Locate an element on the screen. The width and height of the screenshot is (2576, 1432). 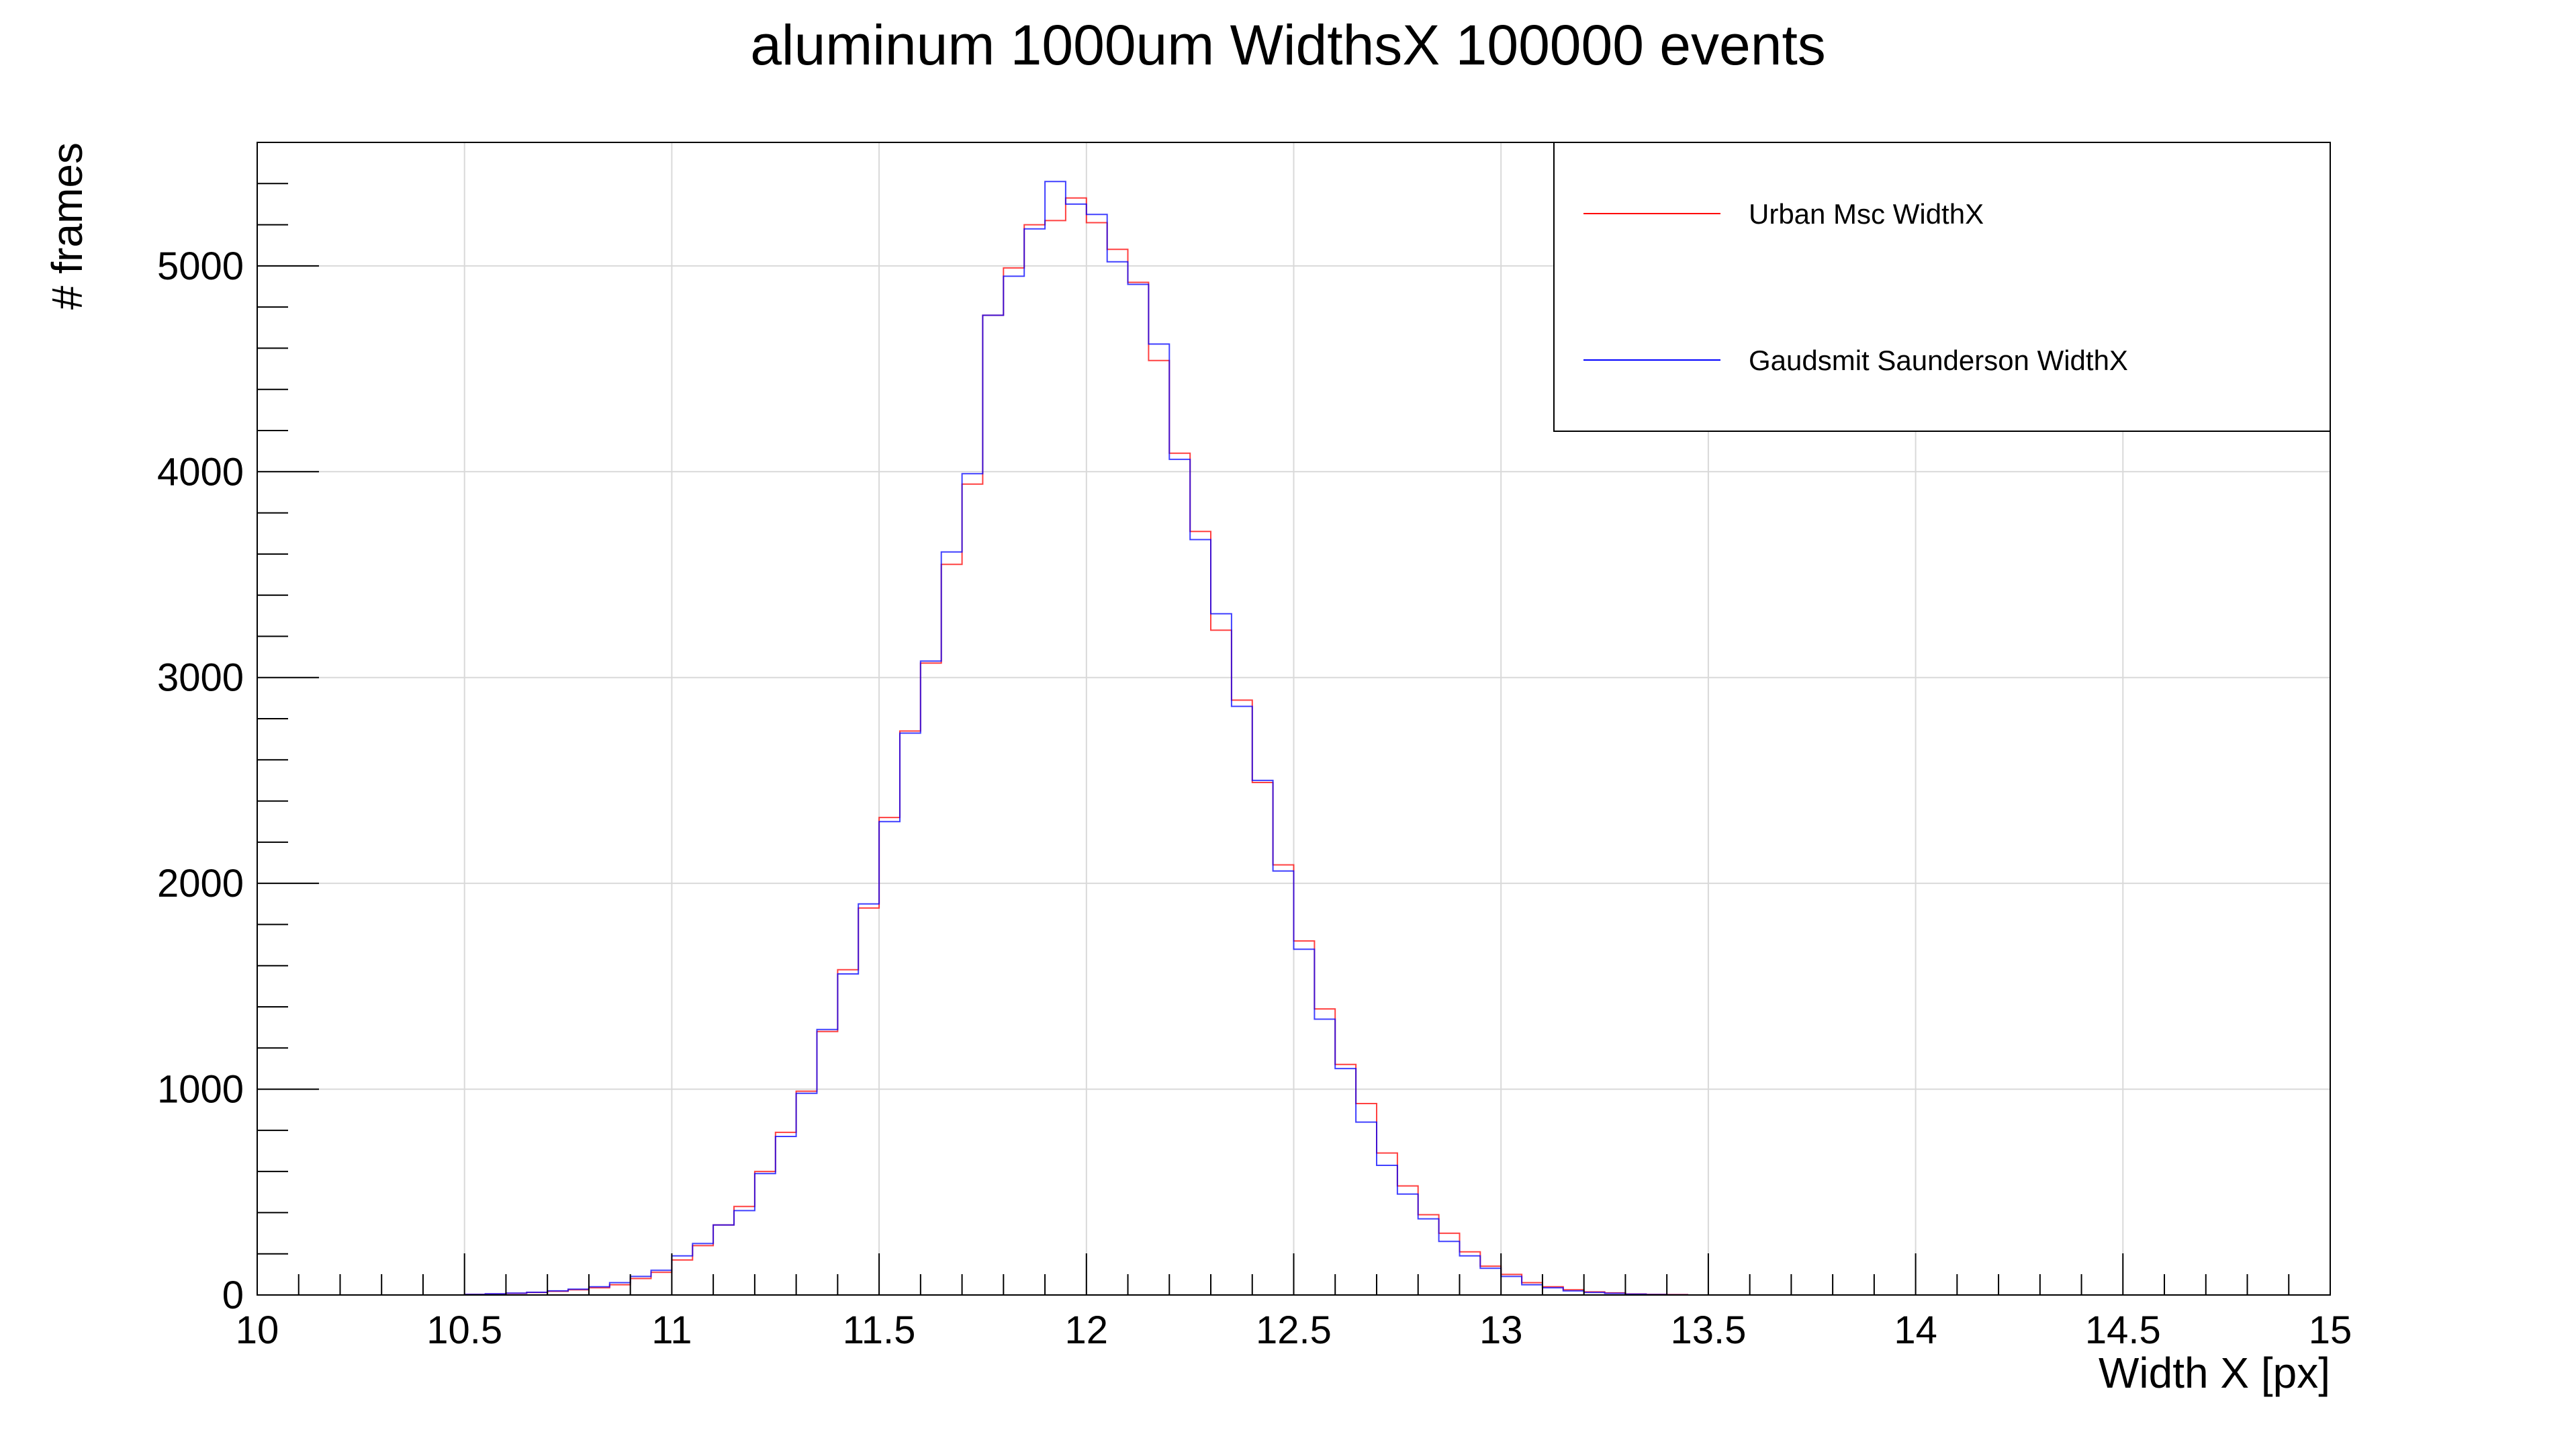
y-tick-label: 3000 is located at coordinates (200, 678).